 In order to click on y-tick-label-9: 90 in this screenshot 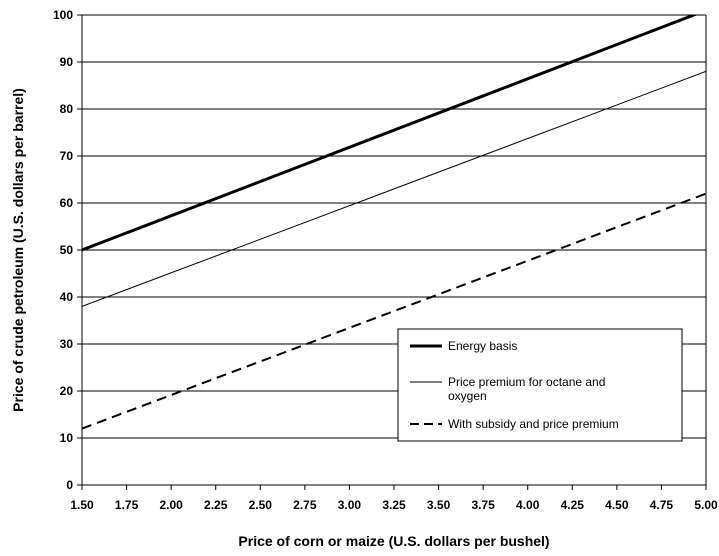, I will do `click(67, 62)`.